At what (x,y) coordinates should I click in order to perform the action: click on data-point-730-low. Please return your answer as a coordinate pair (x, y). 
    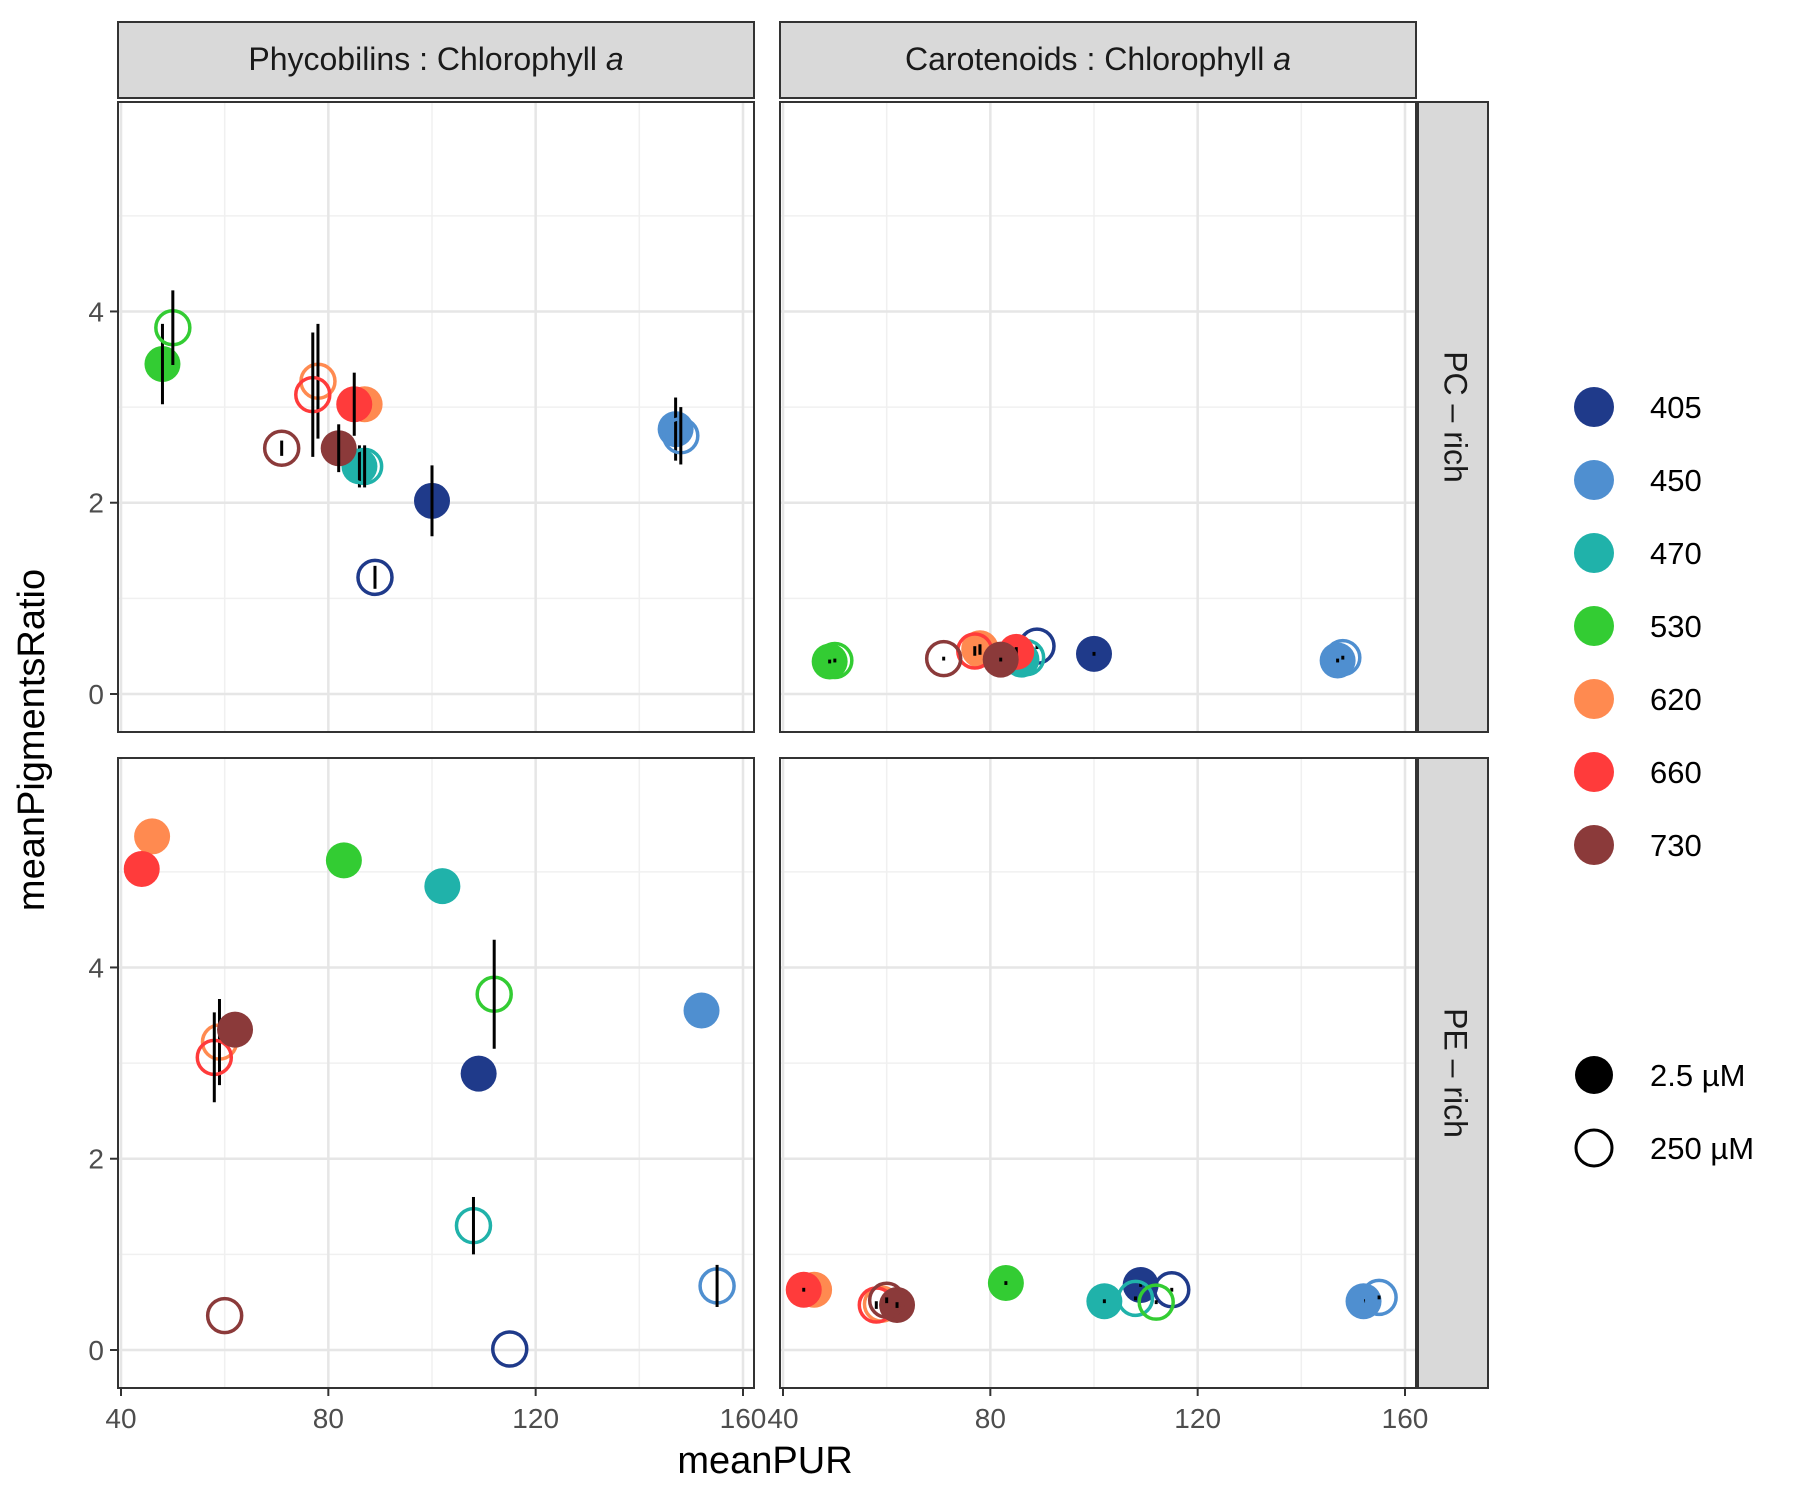
    Looking at the image, I should click on (235, 1029).